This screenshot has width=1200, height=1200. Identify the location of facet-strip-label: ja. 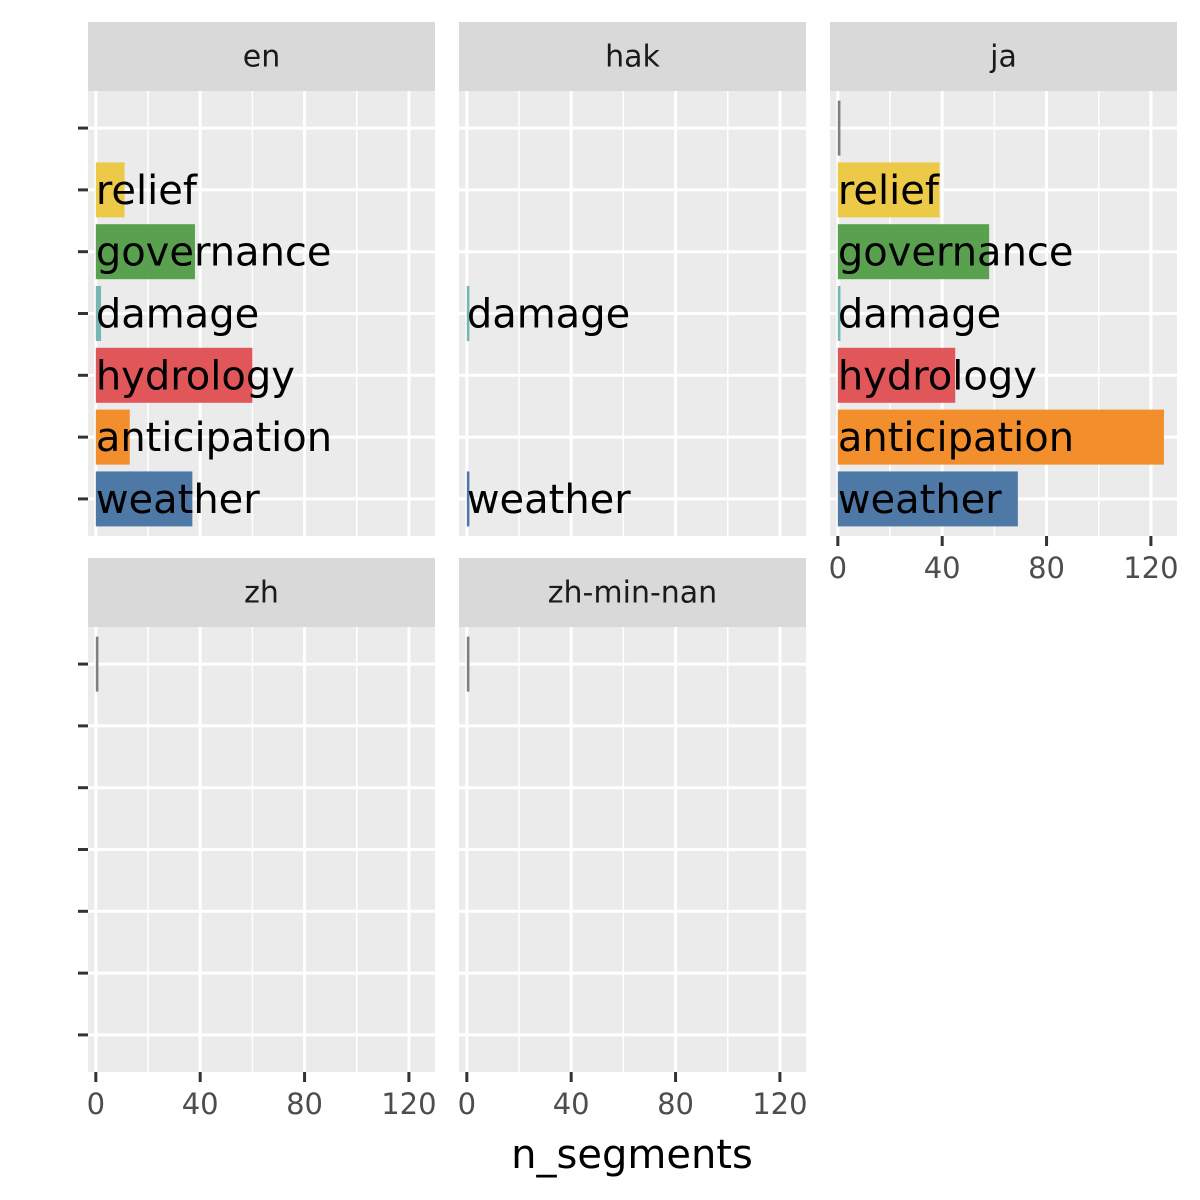
(1003, 57).